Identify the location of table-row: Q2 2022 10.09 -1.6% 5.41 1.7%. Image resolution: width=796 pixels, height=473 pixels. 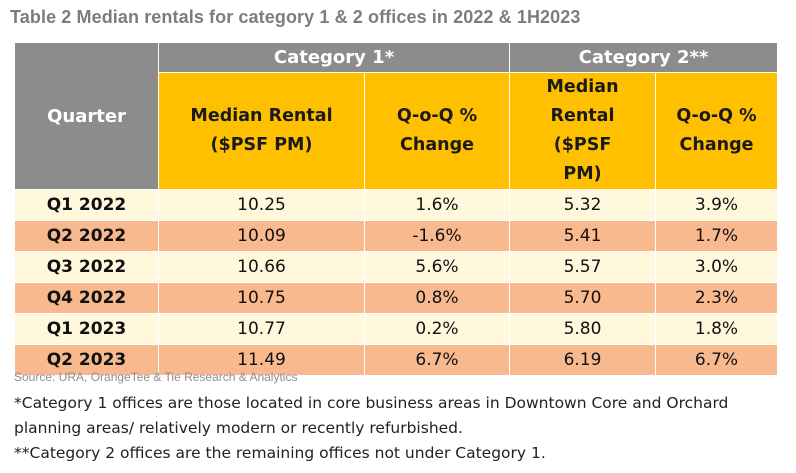
(396, 236).